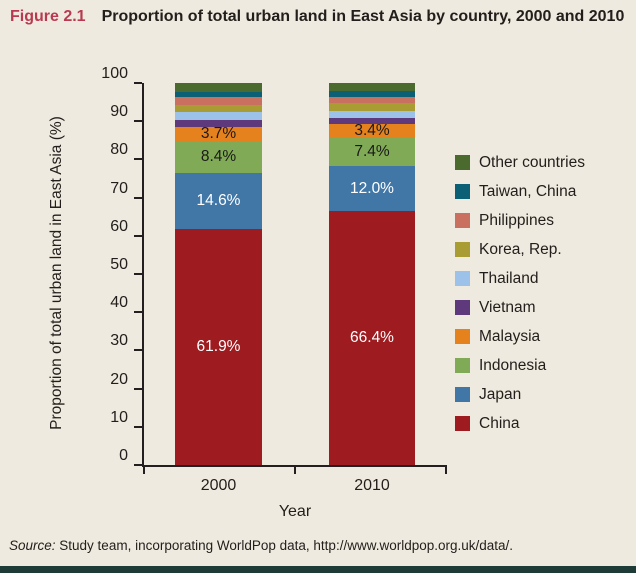  I want to click on x-category-label: 2010, so click(372, 485).